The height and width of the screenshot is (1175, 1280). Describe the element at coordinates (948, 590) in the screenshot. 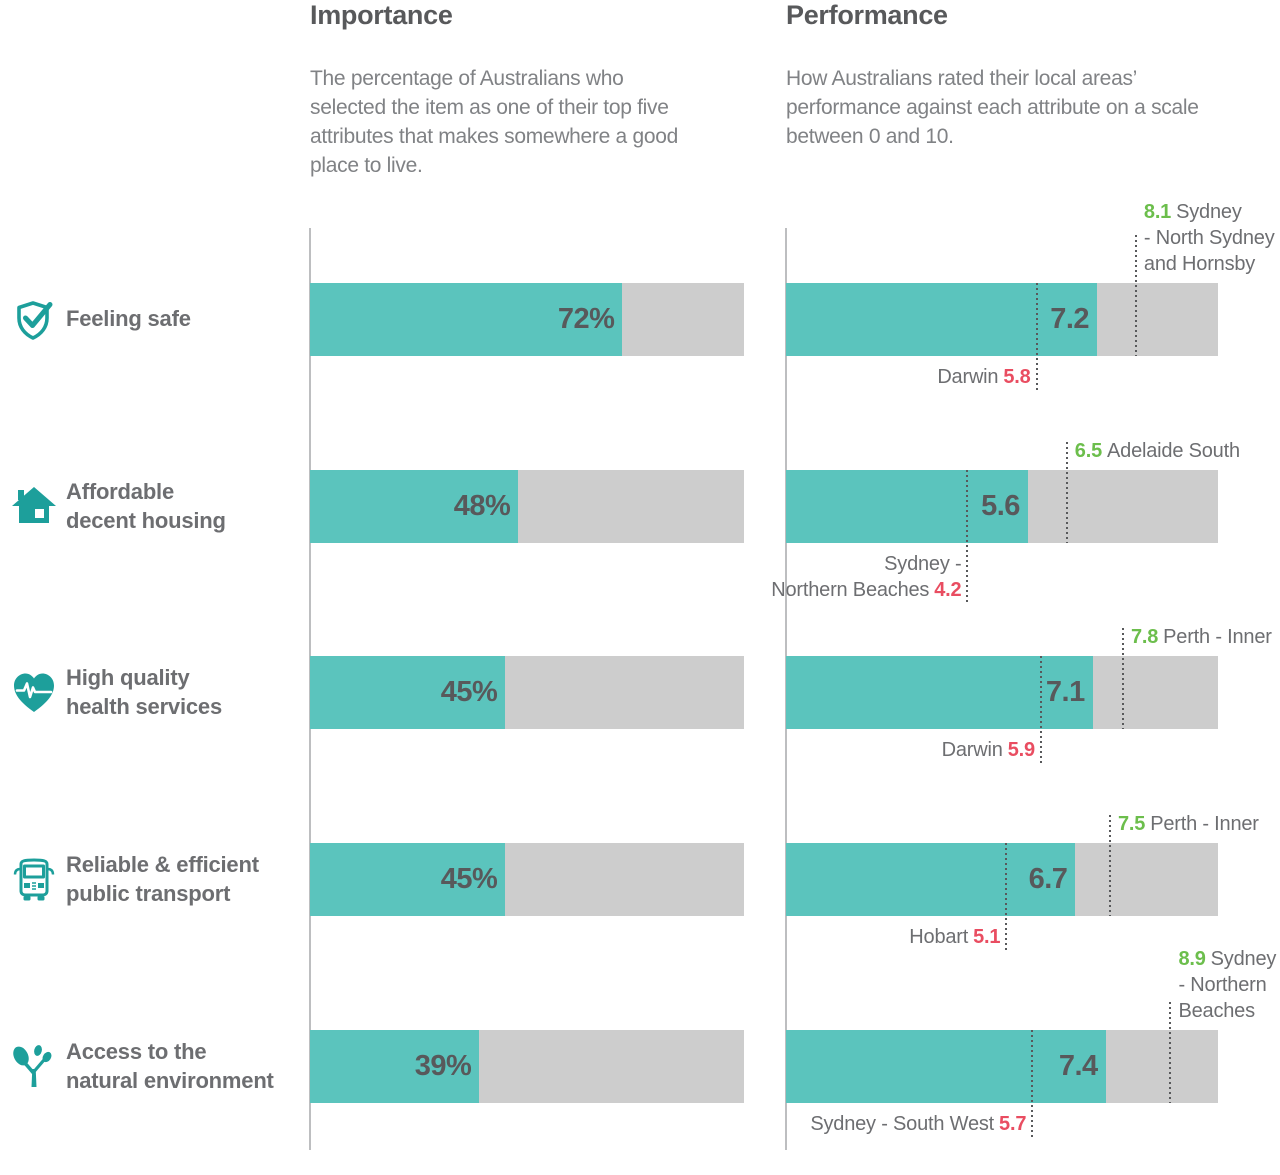

I see `worst-region-rating: 4.2` at that location.